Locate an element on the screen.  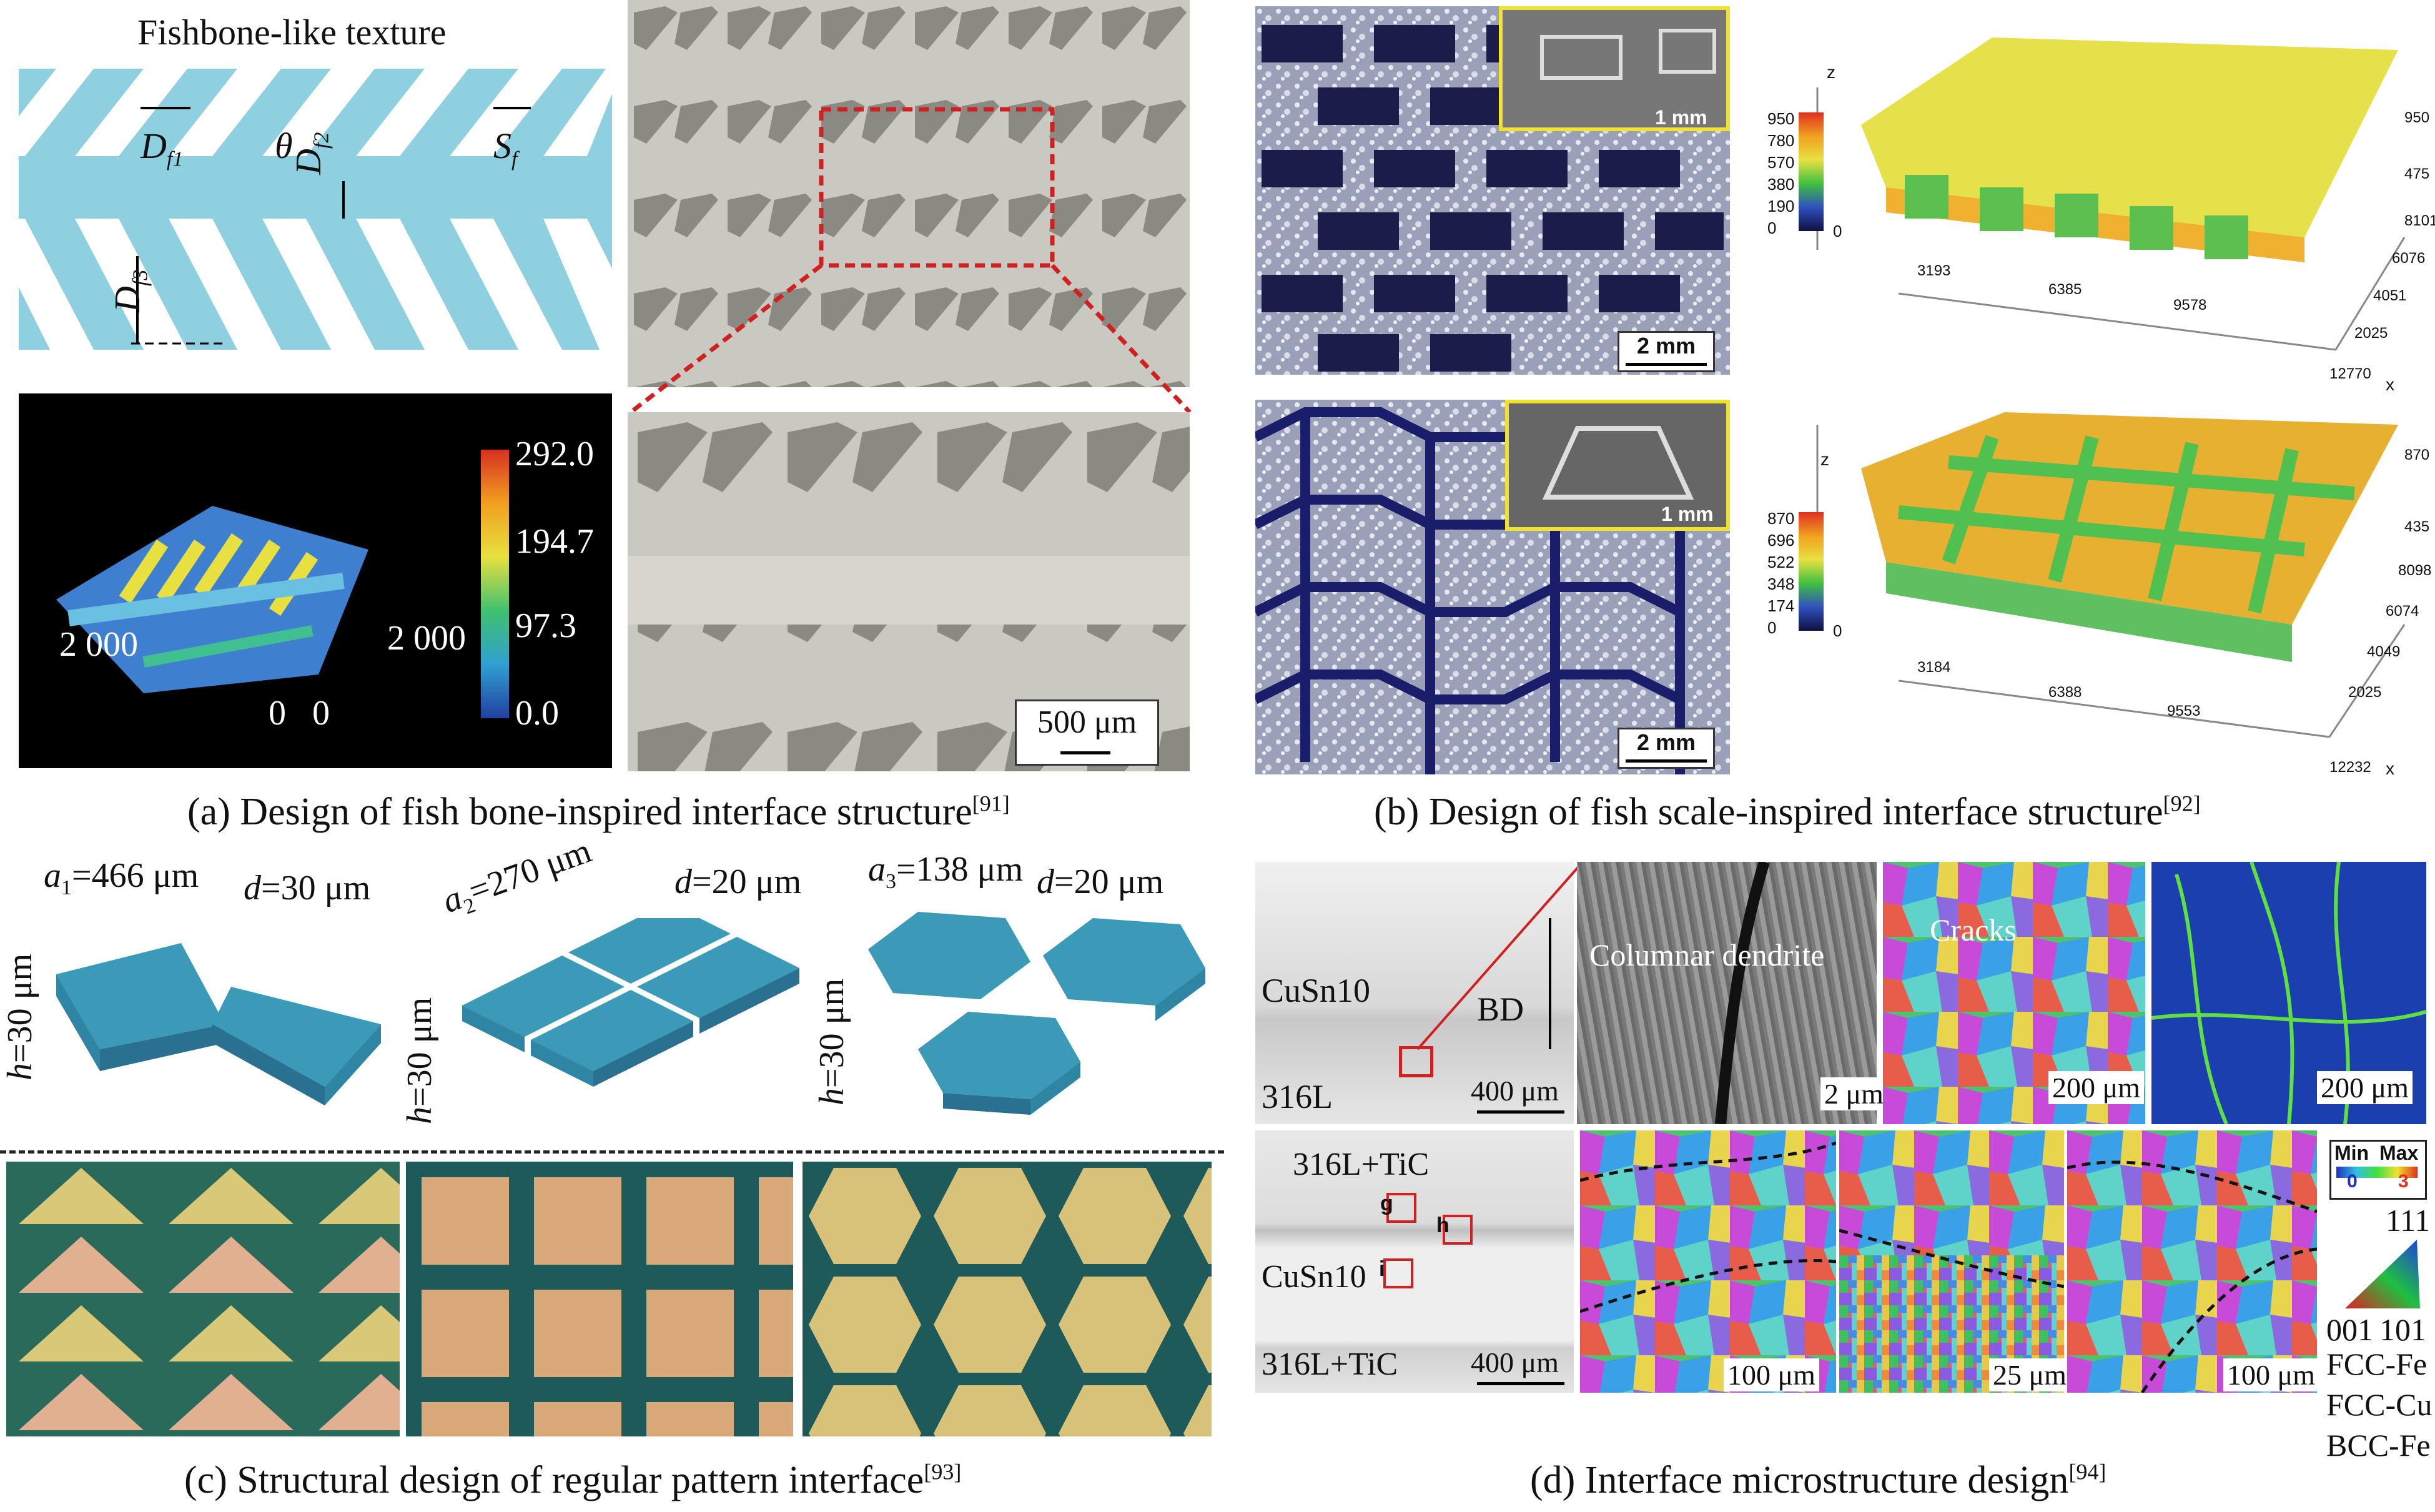
cb-tick-2: 194.7 is located at coordinates (554, 541).